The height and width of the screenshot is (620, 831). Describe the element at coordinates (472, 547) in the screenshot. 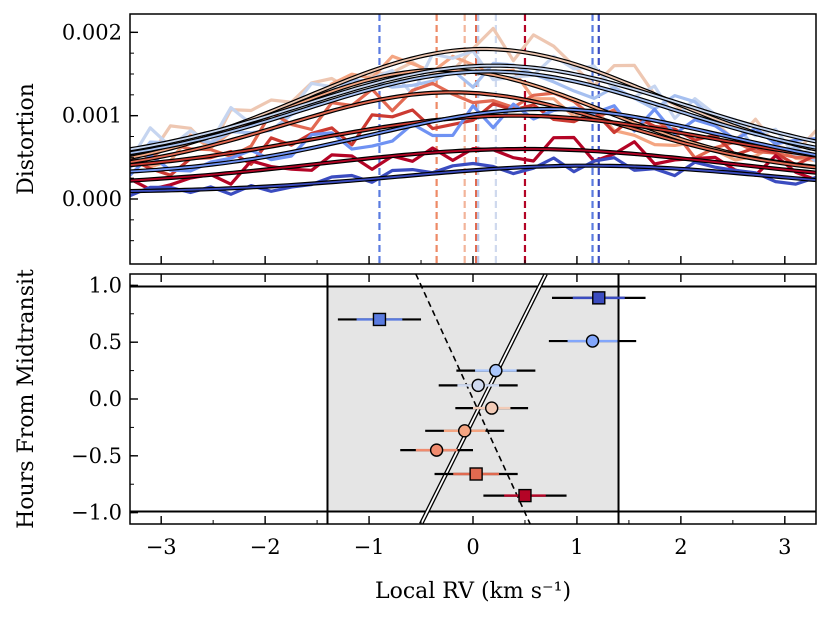

I see `bottom-xtick-label: 0` at that location.